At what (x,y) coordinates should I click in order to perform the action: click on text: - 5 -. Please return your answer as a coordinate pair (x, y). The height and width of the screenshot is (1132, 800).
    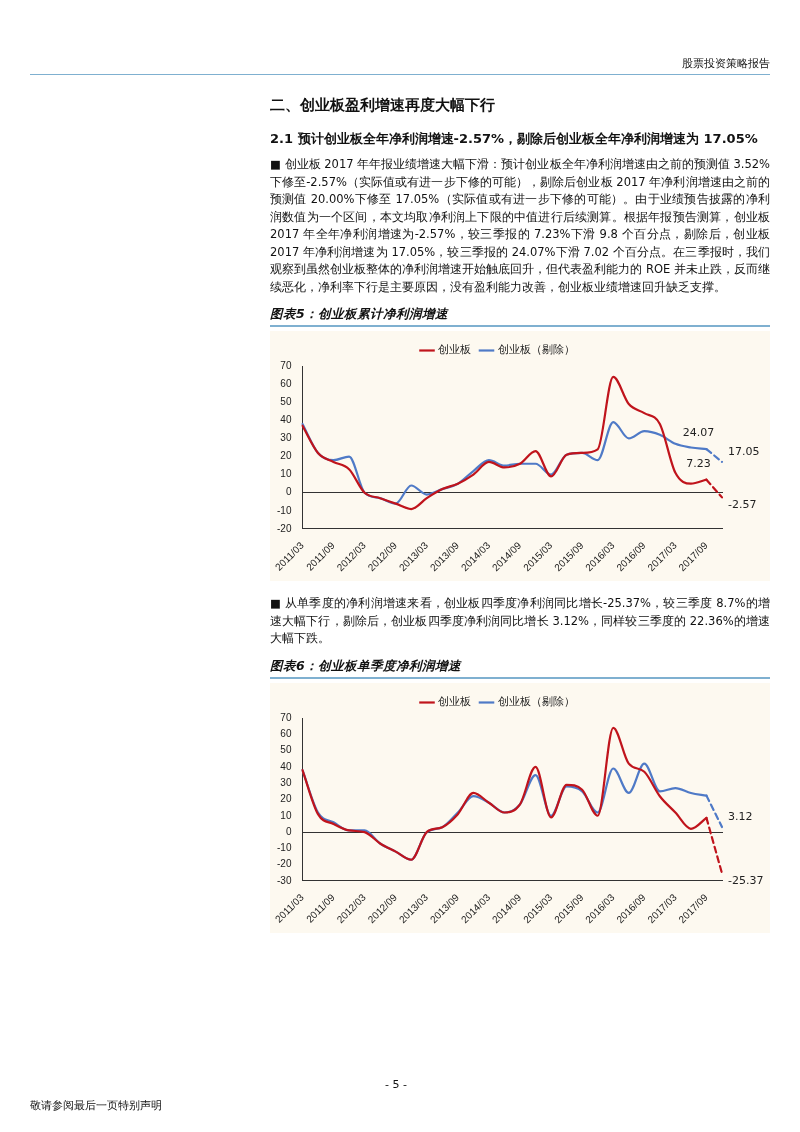
    Looking at the image, I should click on (396, 1084).